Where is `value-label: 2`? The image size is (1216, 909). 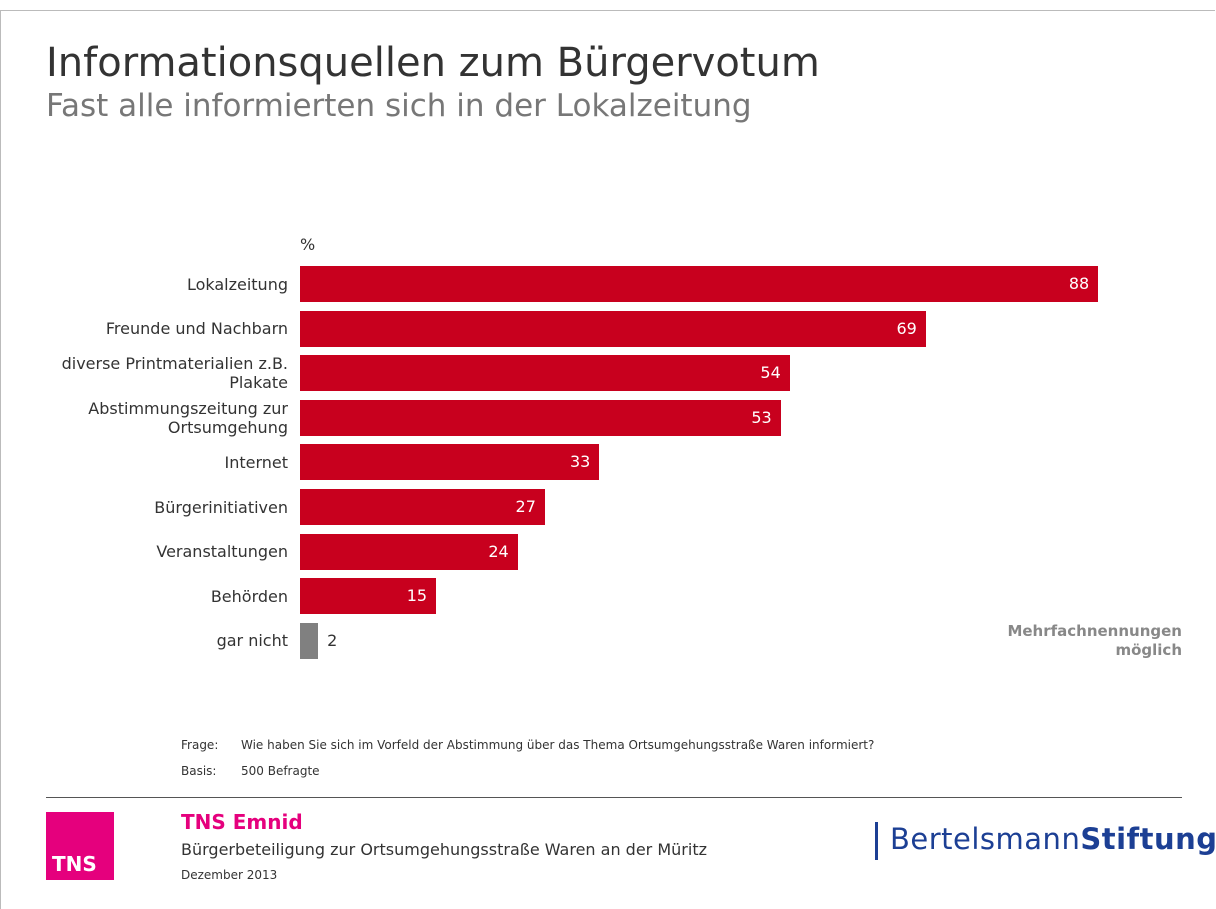 value-label: 2 is located at coordinates (332, 640).